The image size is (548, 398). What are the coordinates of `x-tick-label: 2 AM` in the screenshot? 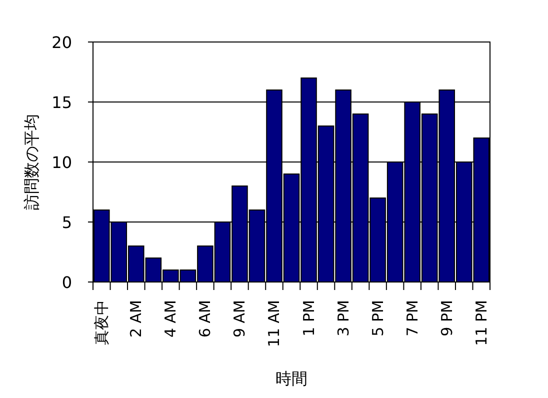 It's located at (136, 319).